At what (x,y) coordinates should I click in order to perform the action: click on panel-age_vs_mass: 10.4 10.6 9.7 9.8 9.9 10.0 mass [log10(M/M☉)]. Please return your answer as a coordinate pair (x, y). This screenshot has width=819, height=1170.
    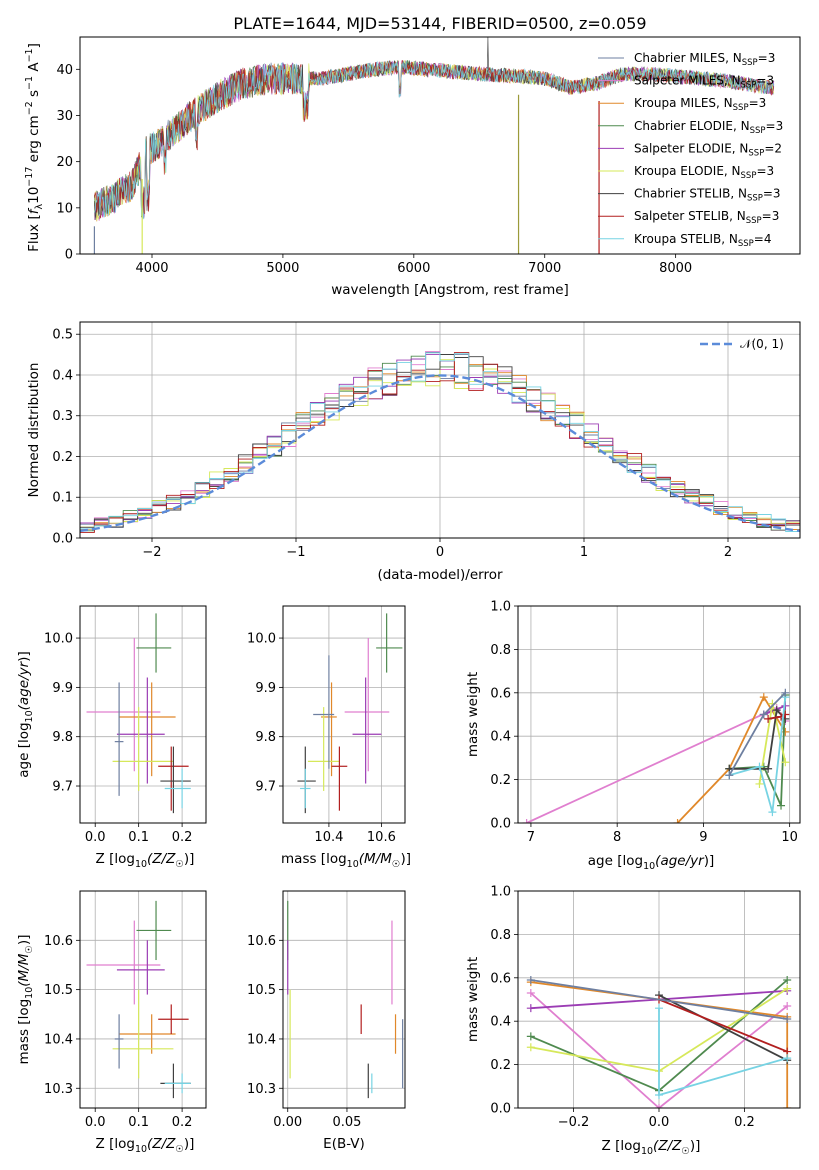
    Looking at the image, I should click on (329, 737).